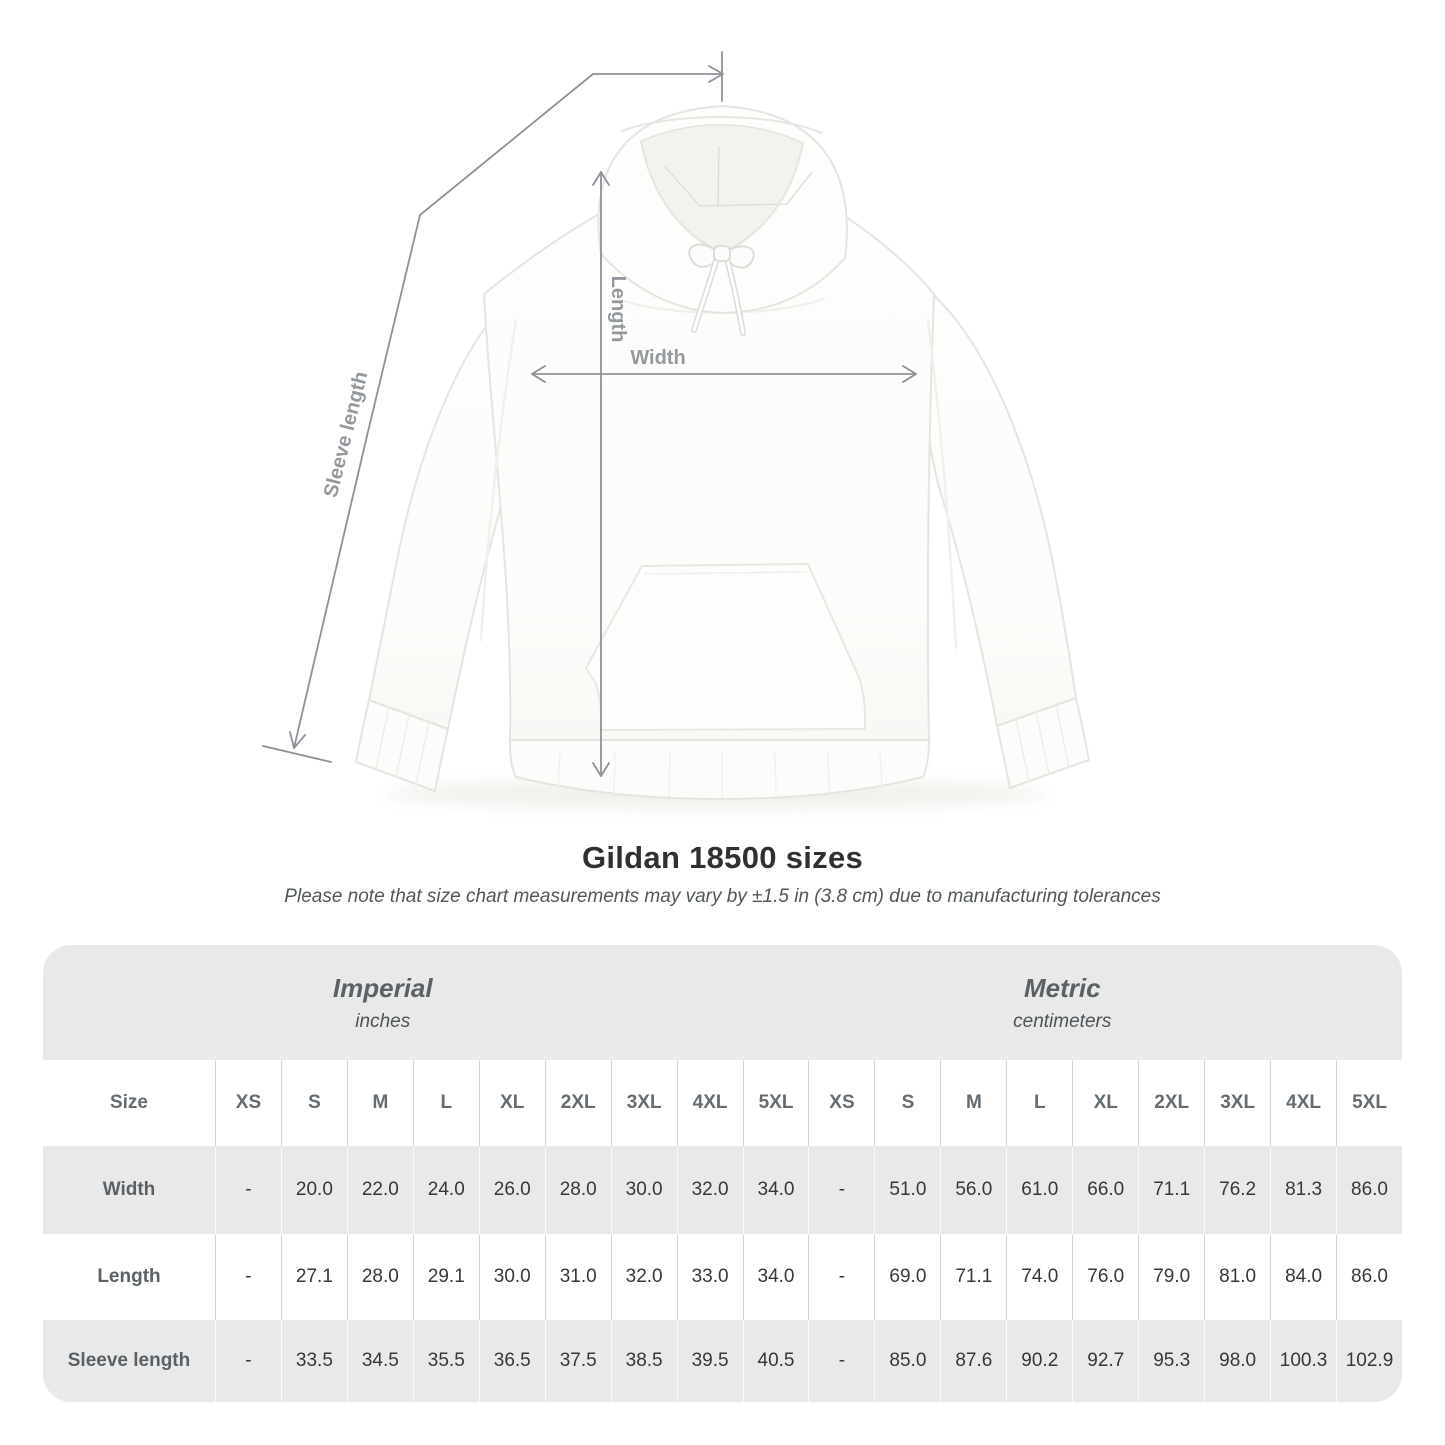 This screenshot has width=1445, height=1445. I want to click on drawstring-knot, so click(722, 253).